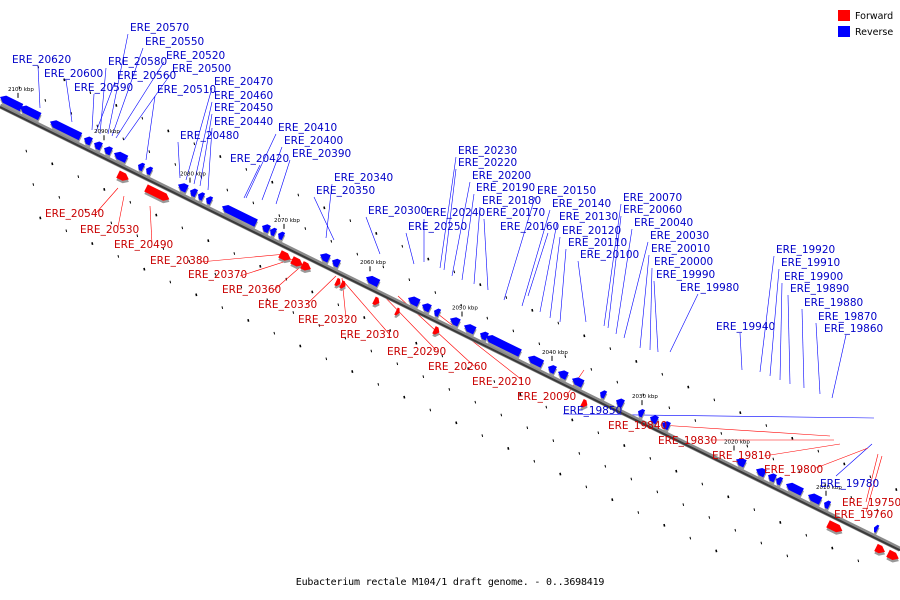  I want to click on forward-gene-label: ERE_20360, so click(251, 290).